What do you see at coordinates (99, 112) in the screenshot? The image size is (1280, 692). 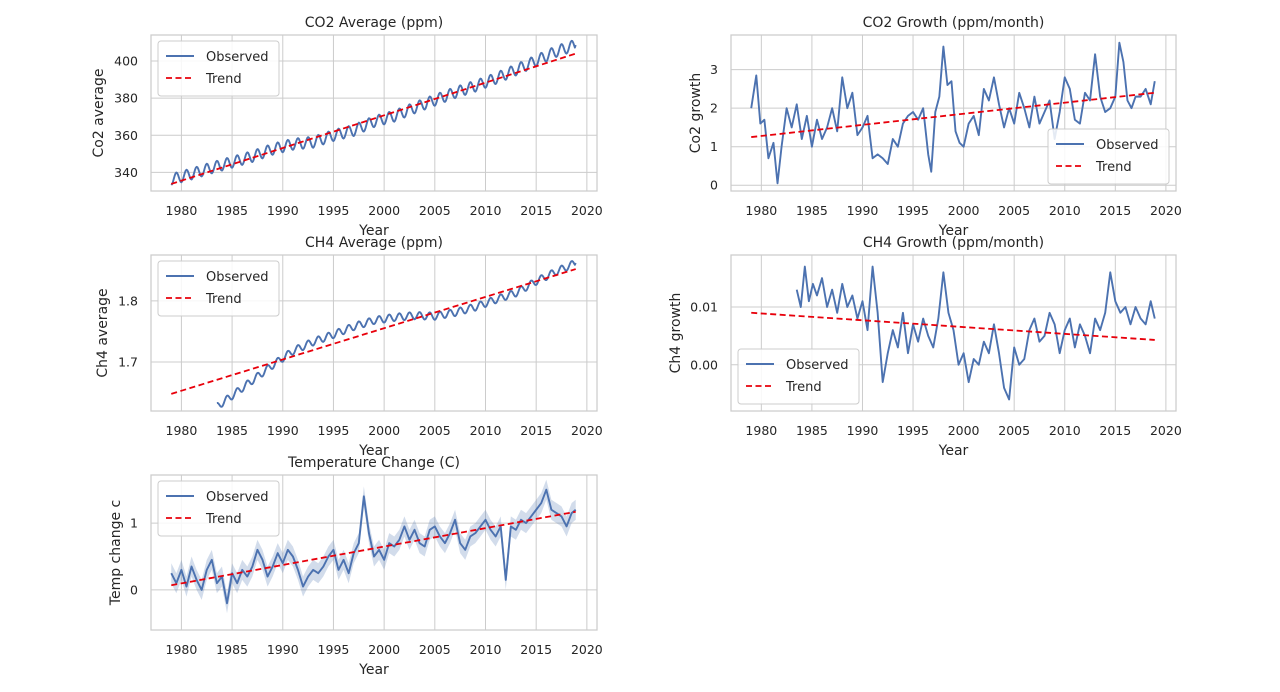 I see `y-axis-label: Co2 average` at bounding box center [99, 112].